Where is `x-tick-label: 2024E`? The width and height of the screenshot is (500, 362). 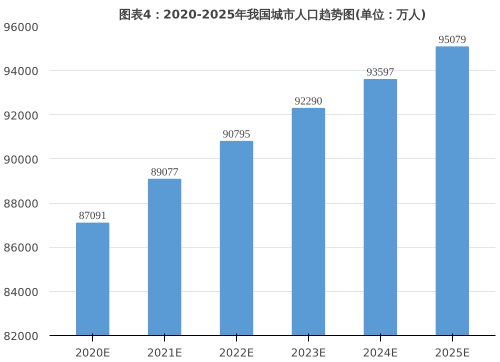
x-tick-label: 2024E is located at coordinates (380, 353).